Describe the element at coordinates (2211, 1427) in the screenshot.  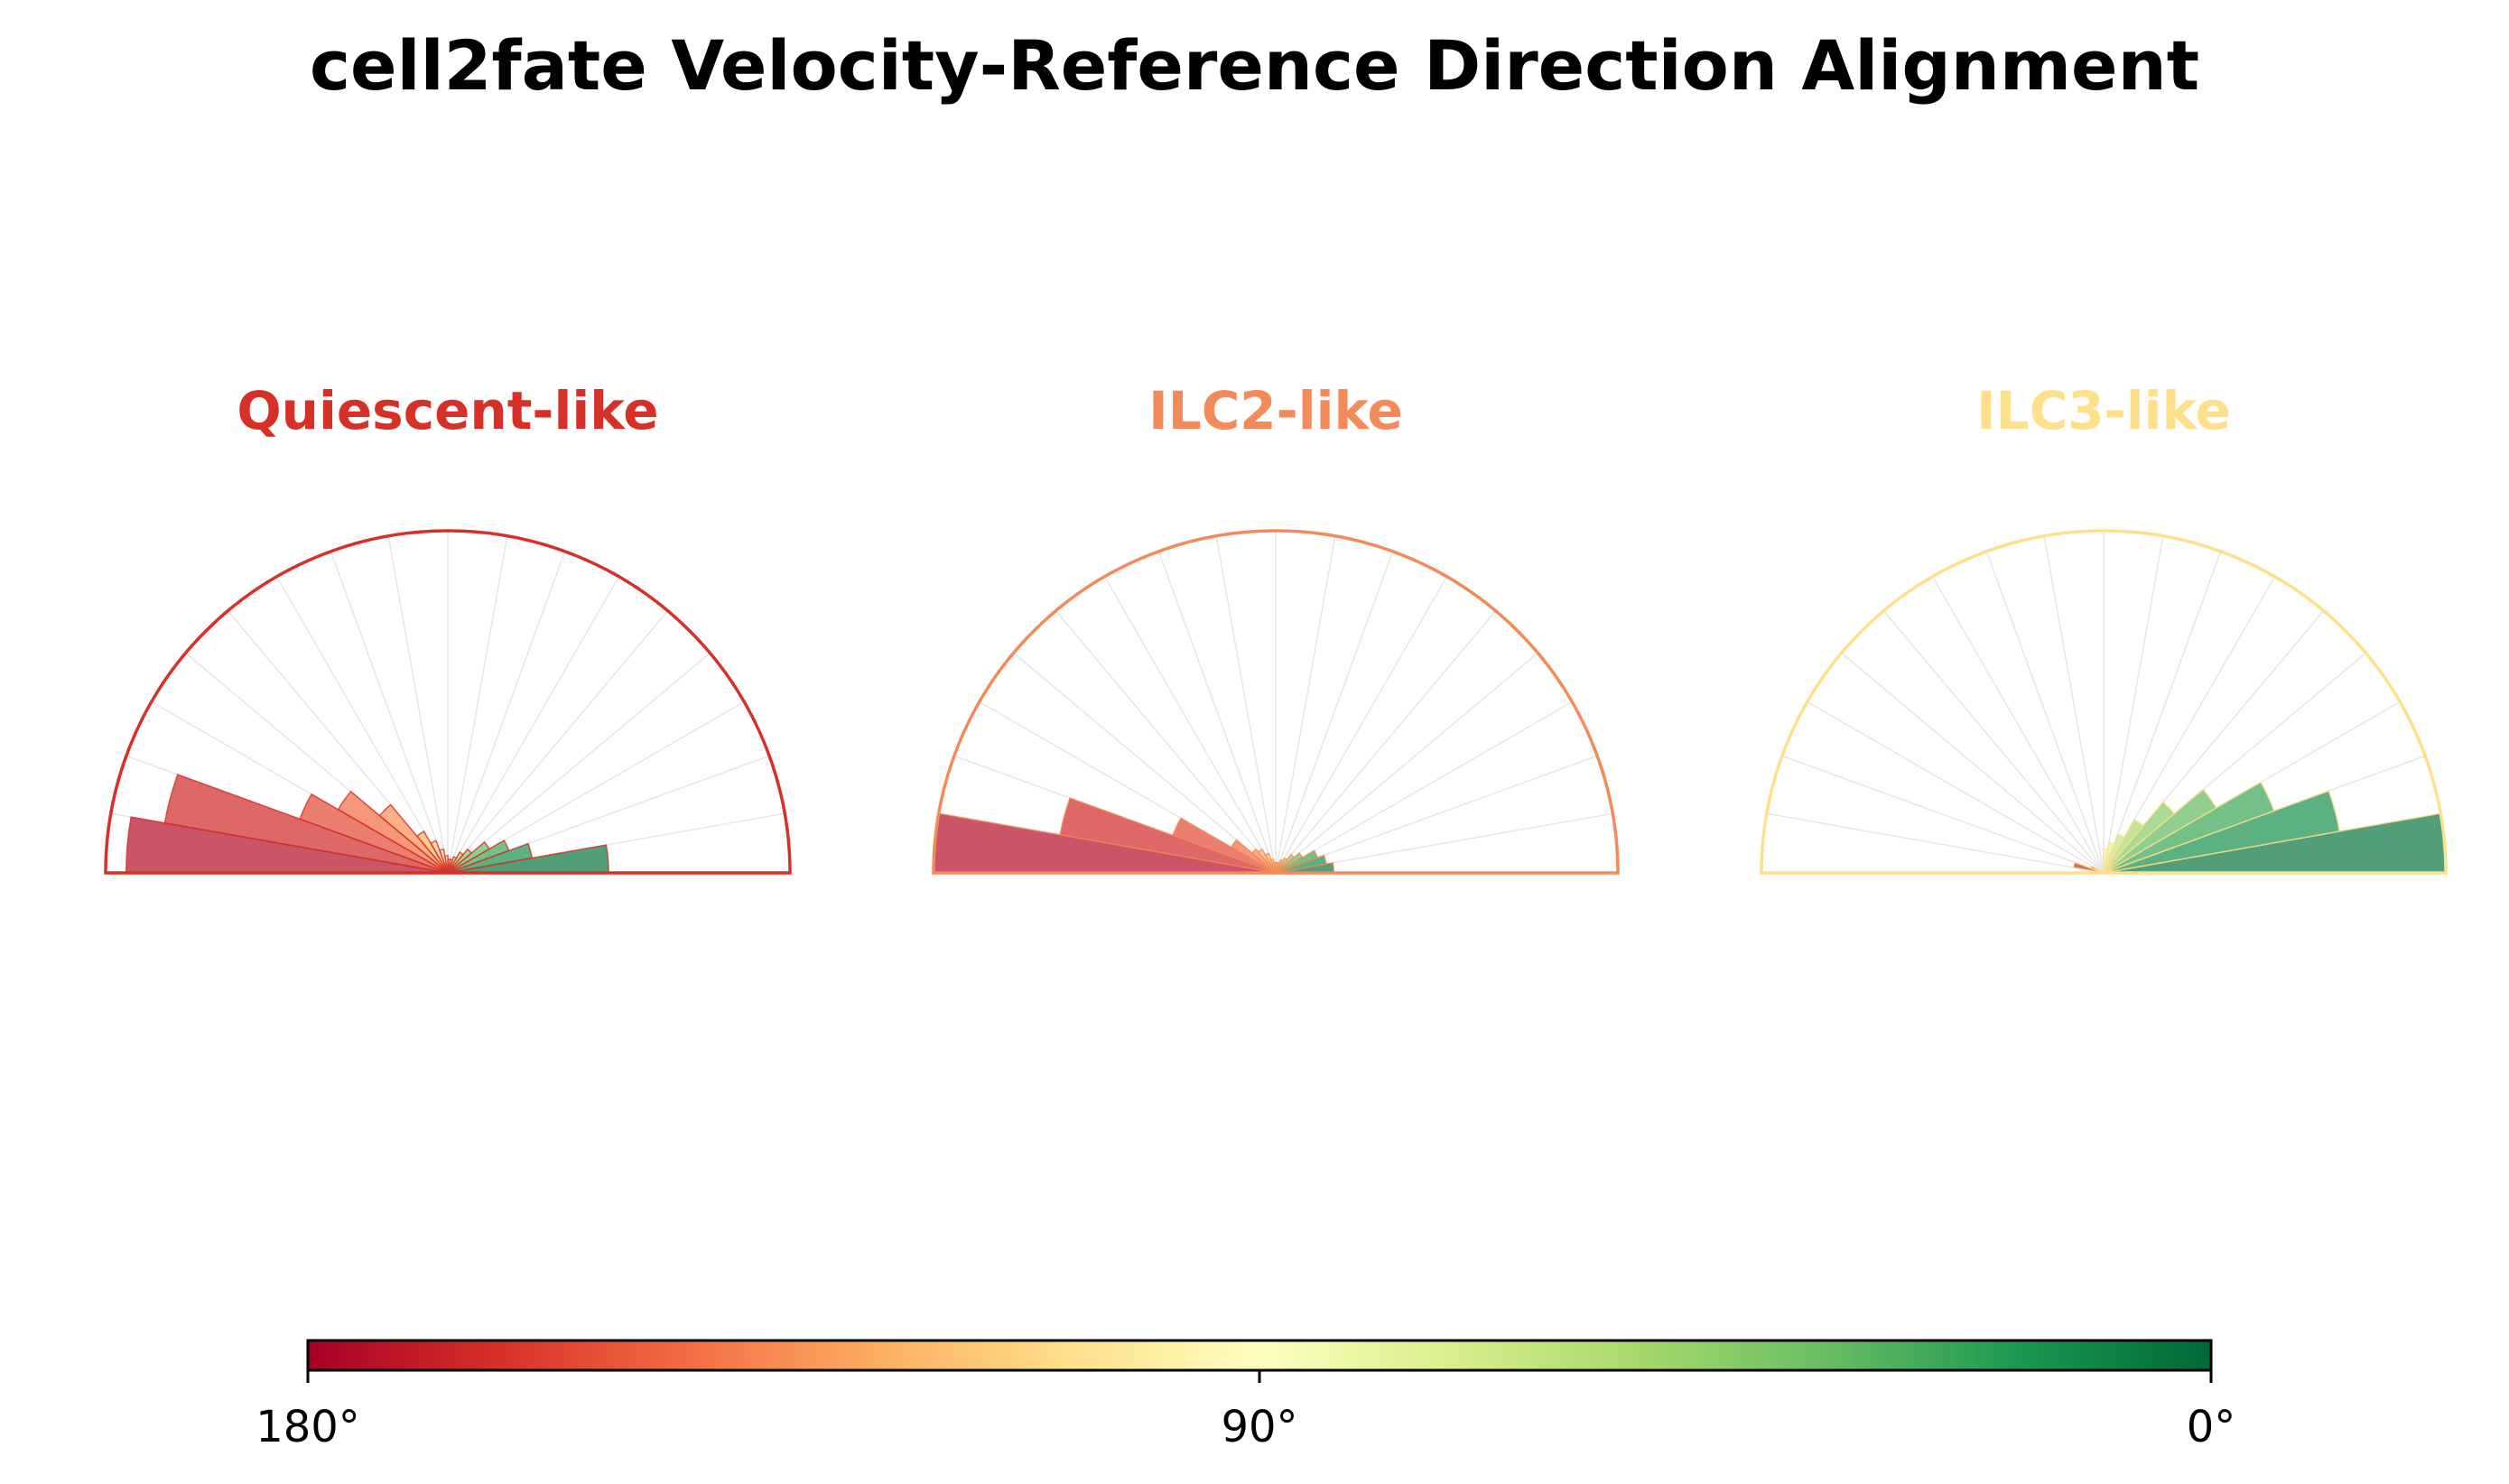
I see `colorbar-tick-label: 0°` at that location.